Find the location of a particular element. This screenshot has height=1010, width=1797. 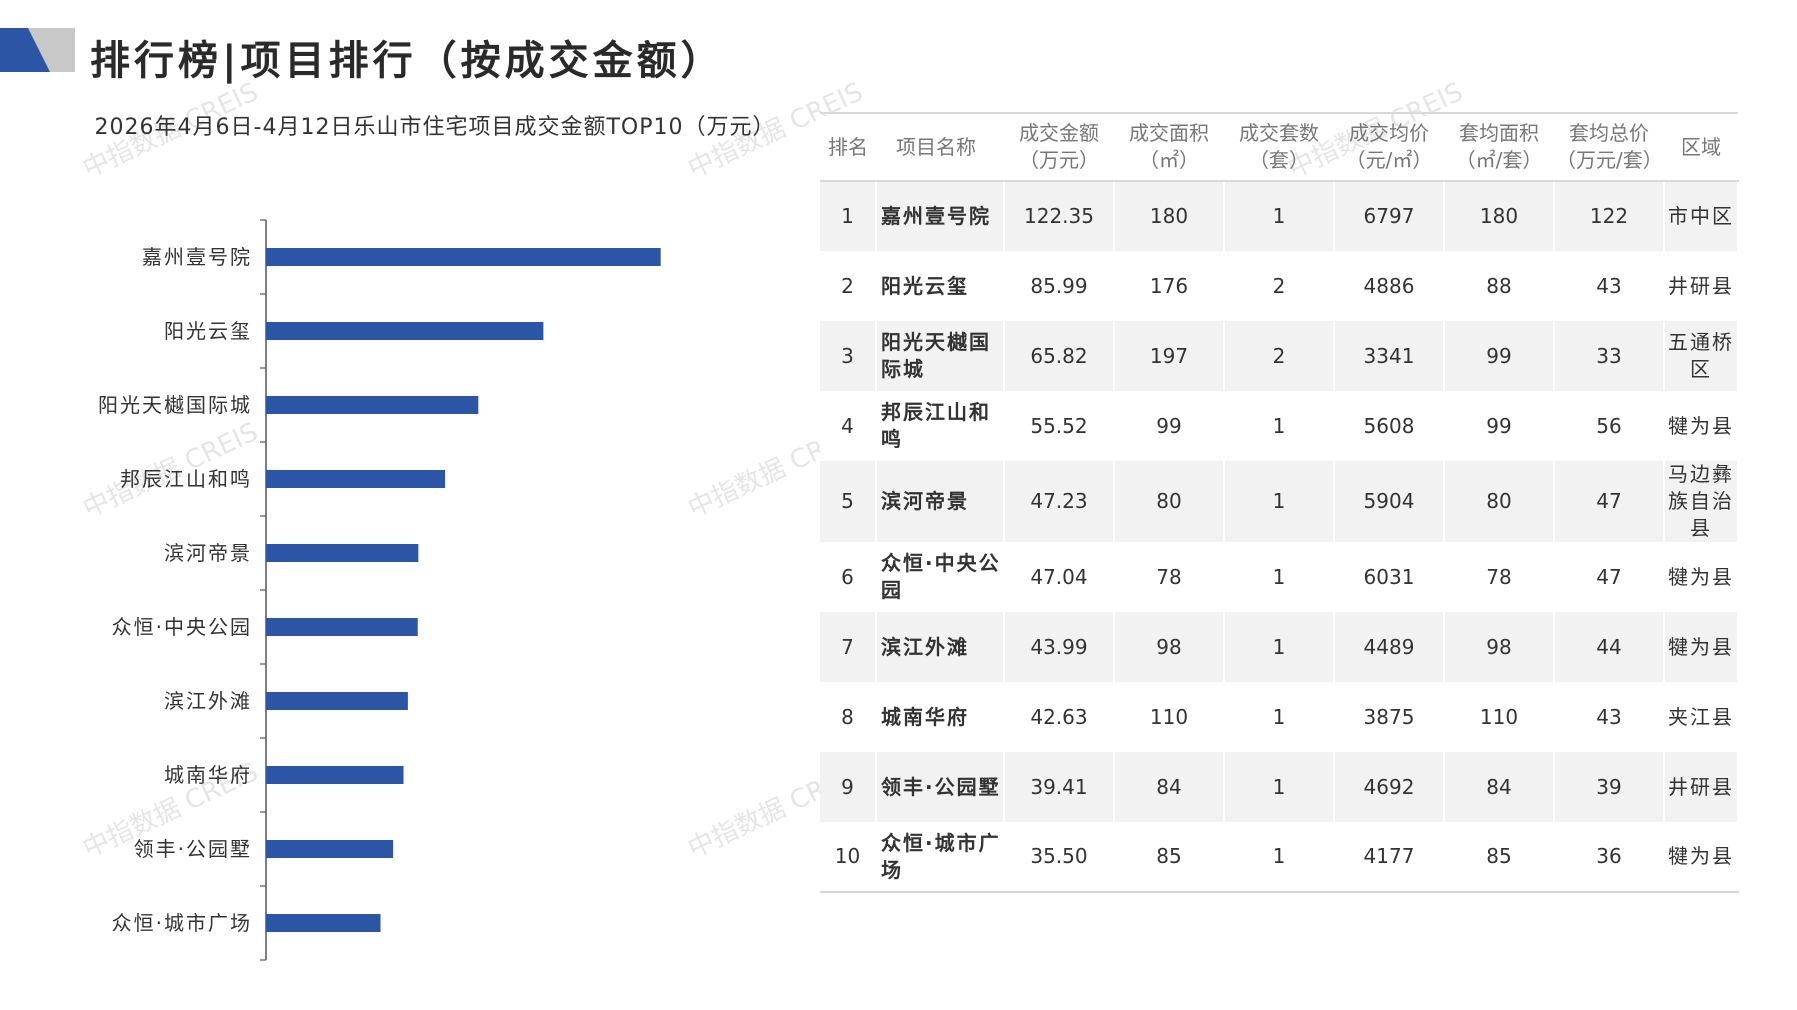

table-row: 3 阳光天樾国际城 65.82 197 2 3341 99 33 五通桥区 is located at coordinates (1279, 356).